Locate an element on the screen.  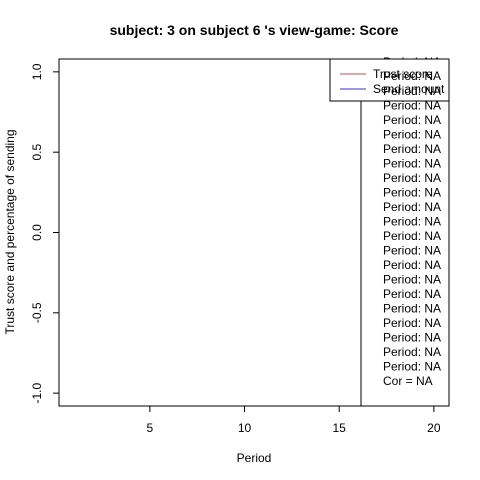
x-axis: 5 10 15 20 is located at coordinates (294, 420).